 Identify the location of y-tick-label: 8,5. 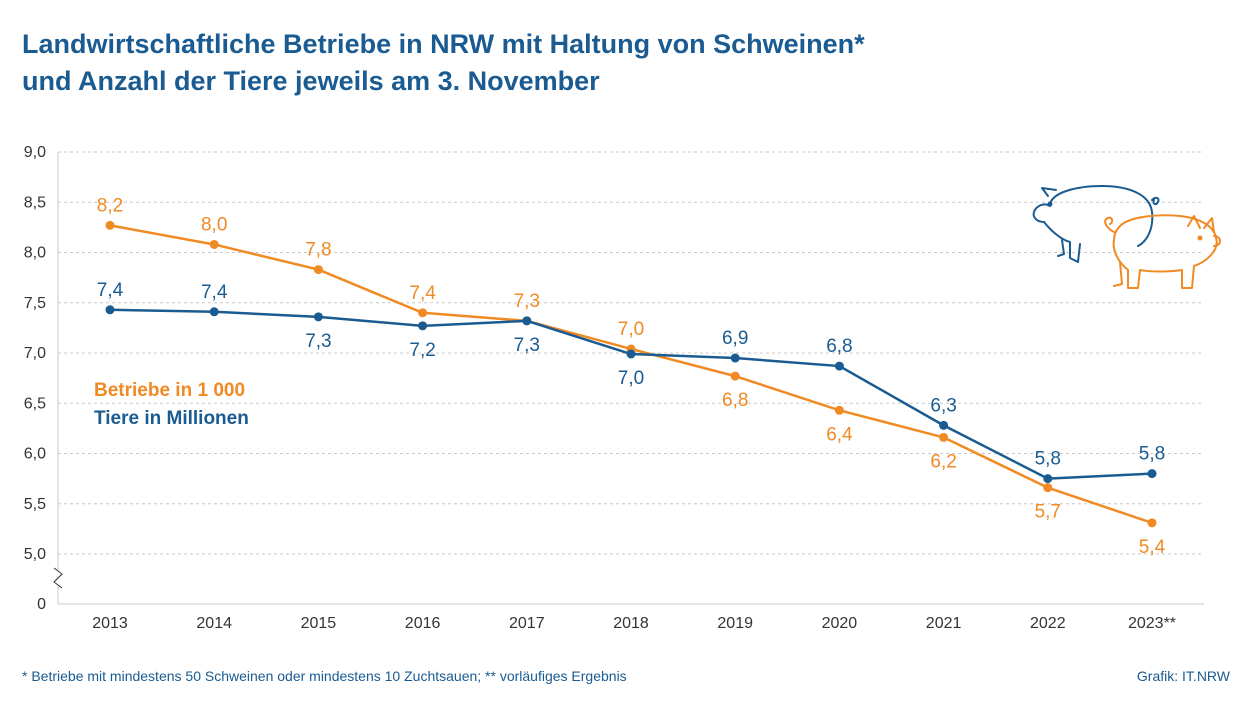
(35, 202).